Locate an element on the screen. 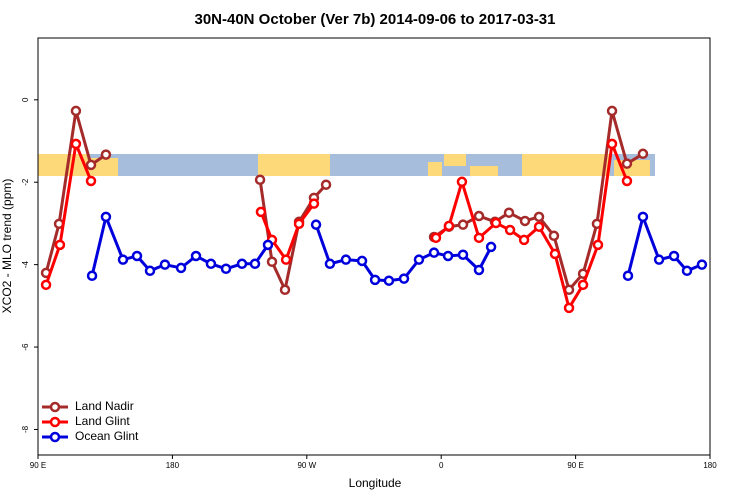 The height and width of the screenshot is (500, 750). x-tick-label: 90 W is located at coordinates (306, 465).